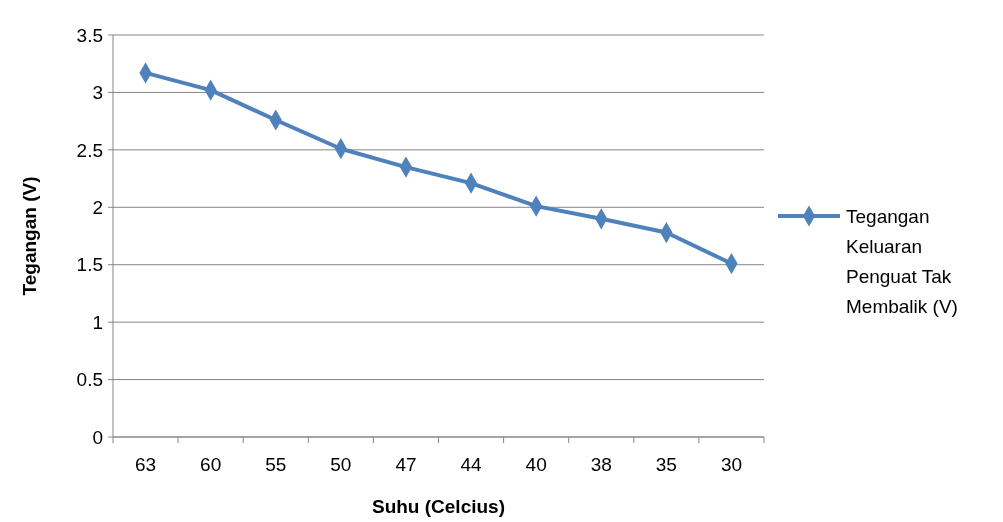 This screenshot has width=1003, height=522. What do you see at coordinates (97, 93) in the screenshot?
I see `y-tick-label: 3` at bounding box center [97, 93].